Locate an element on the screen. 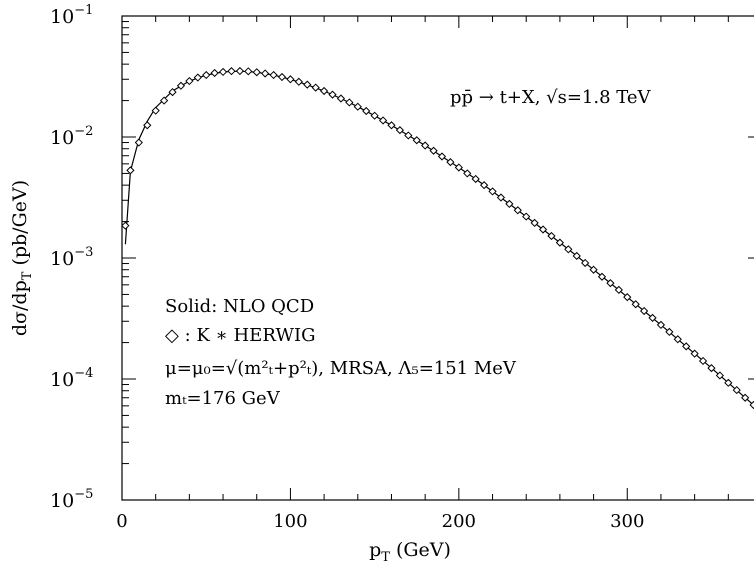 This screenshot has width=754, height=563. y-tick-label: 10⁻² is located at coordinates (71, 136).